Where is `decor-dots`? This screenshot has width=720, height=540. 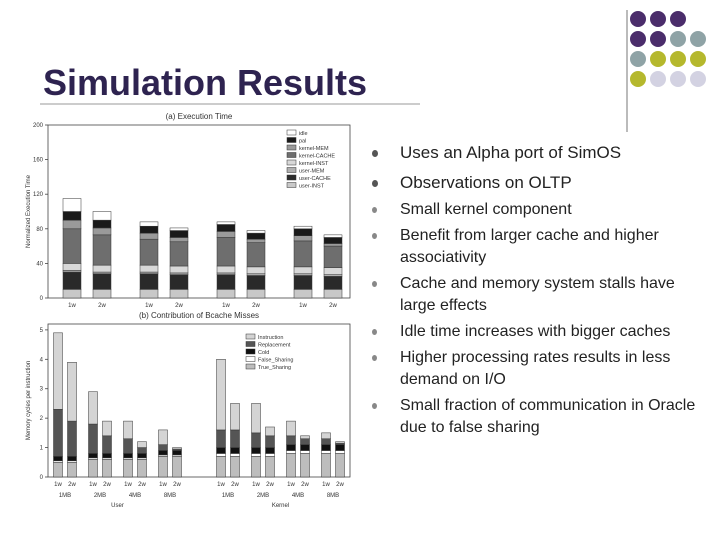
decor-dots is located at coordinates (668, 49).